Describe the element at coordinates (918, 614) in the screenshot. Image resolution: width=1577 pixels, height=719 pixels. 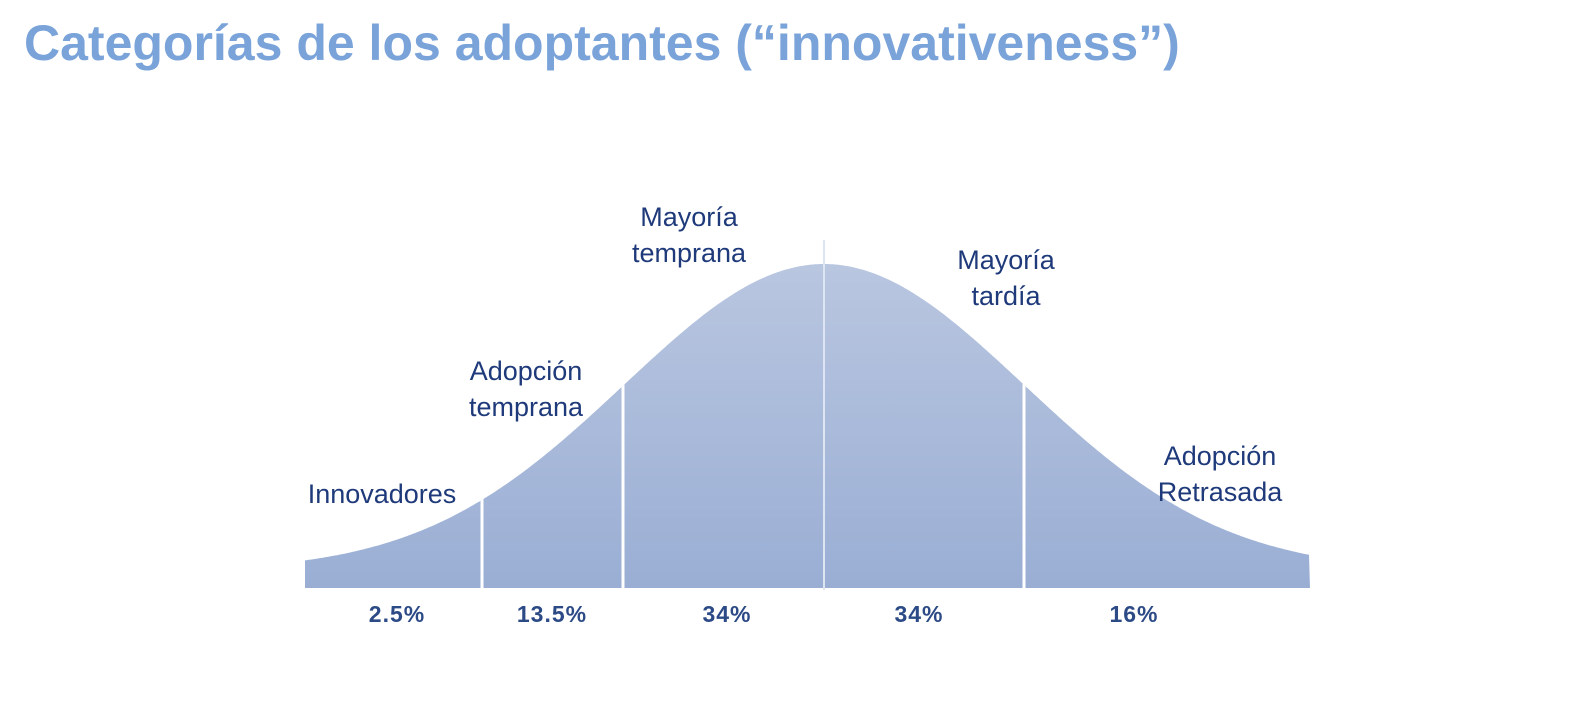
I see `percent-mayoria-tardia: 34%` at that location.